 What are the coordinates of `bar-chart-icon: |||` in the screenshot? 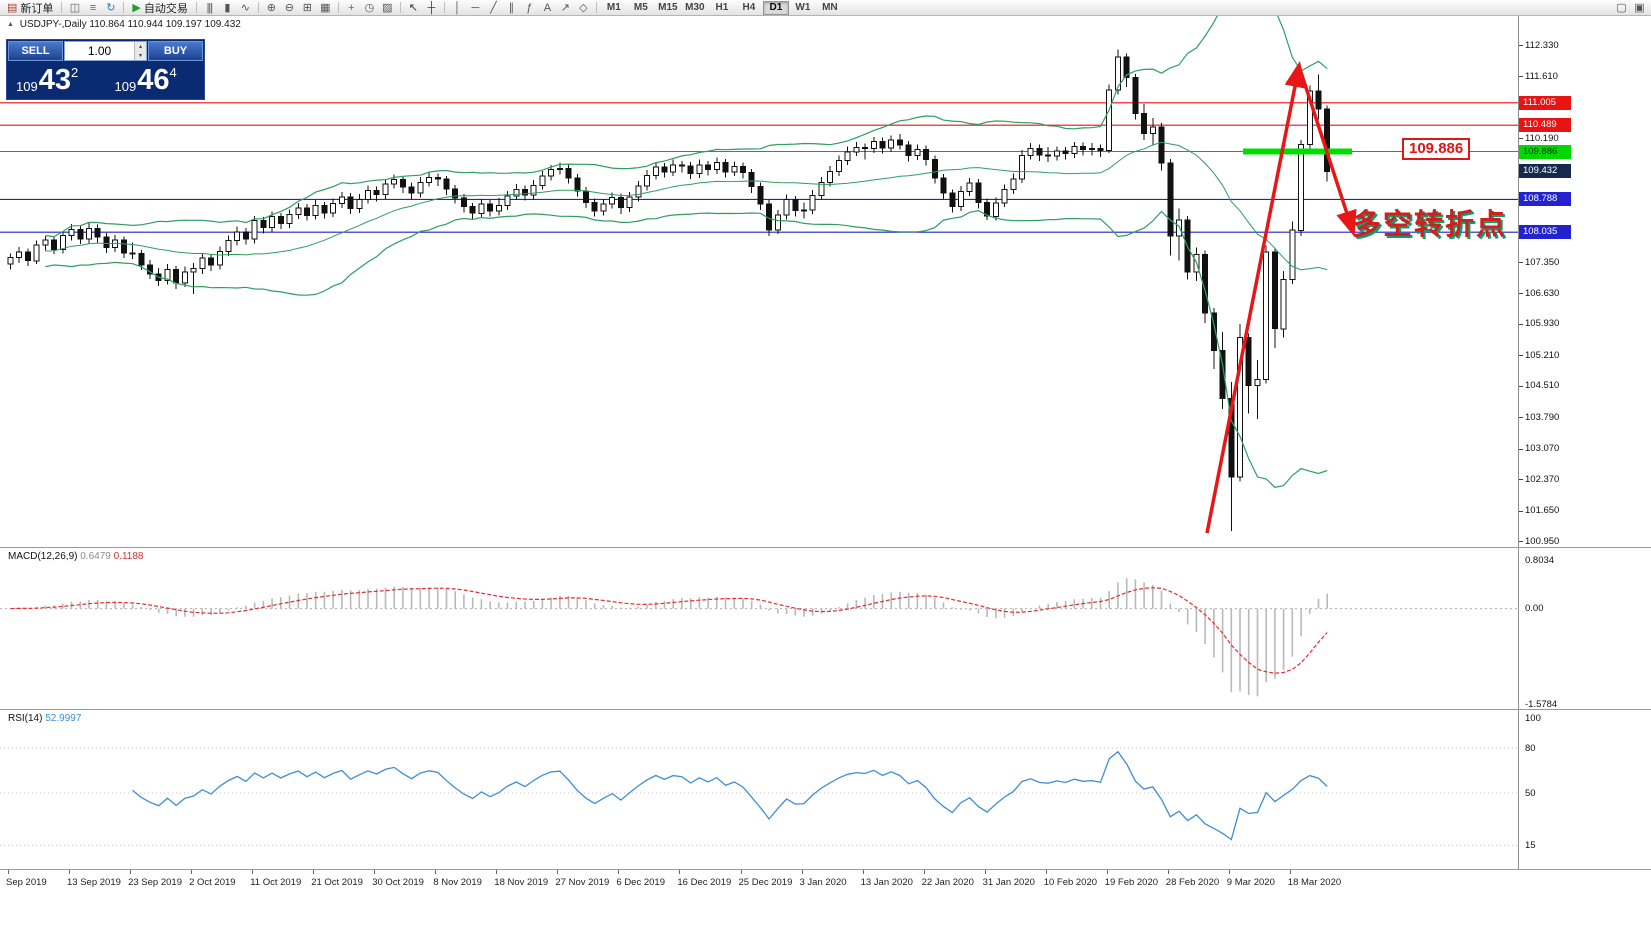 It's located at (210, 7).